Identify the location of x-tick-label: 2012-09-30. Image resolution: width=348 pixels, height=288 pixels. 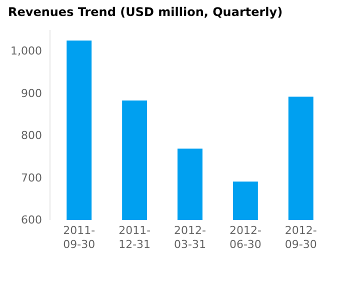
(300, 237).